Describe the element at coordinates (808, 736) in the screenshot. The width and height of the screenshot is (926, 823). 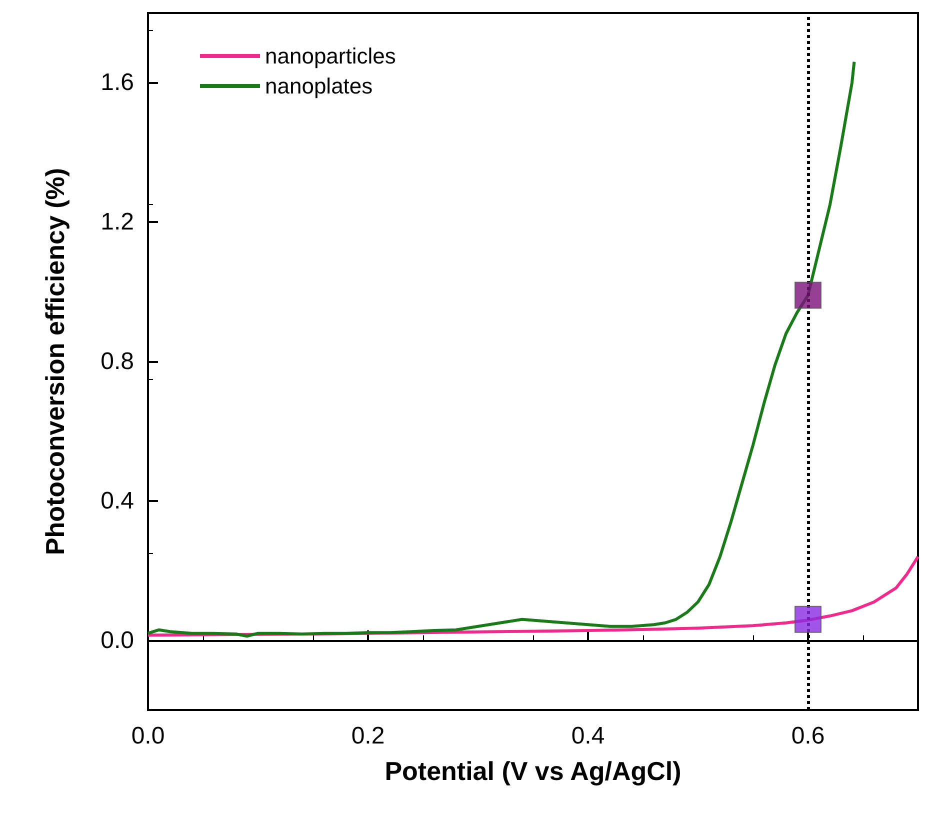
I see `x-tick-label: 0.6` at that location.